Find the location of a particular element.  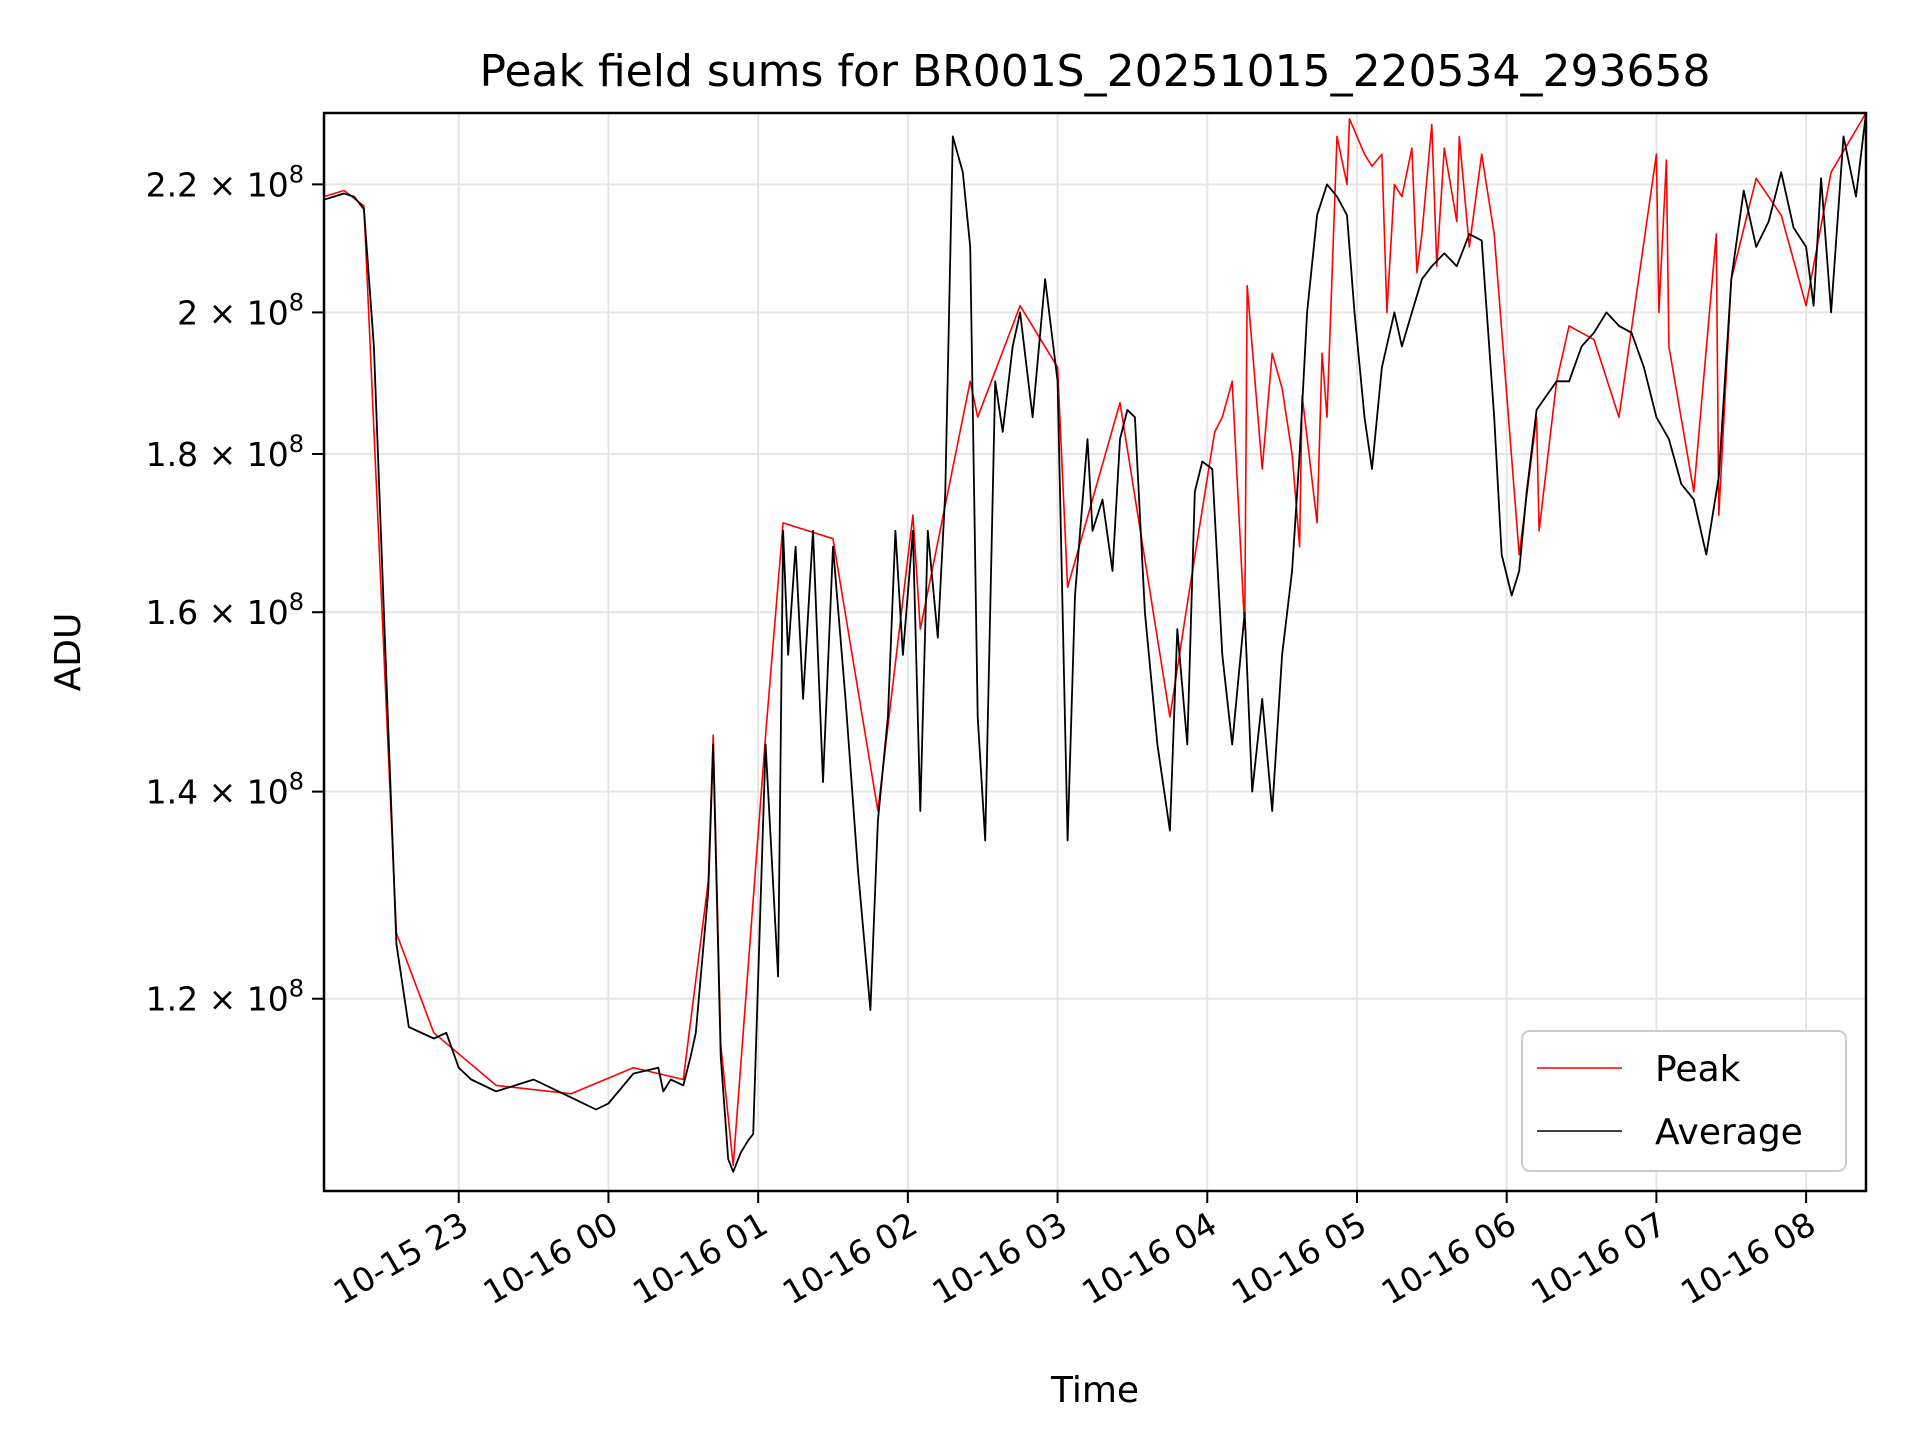

legend-box is located at coordinates (1684, 1101).